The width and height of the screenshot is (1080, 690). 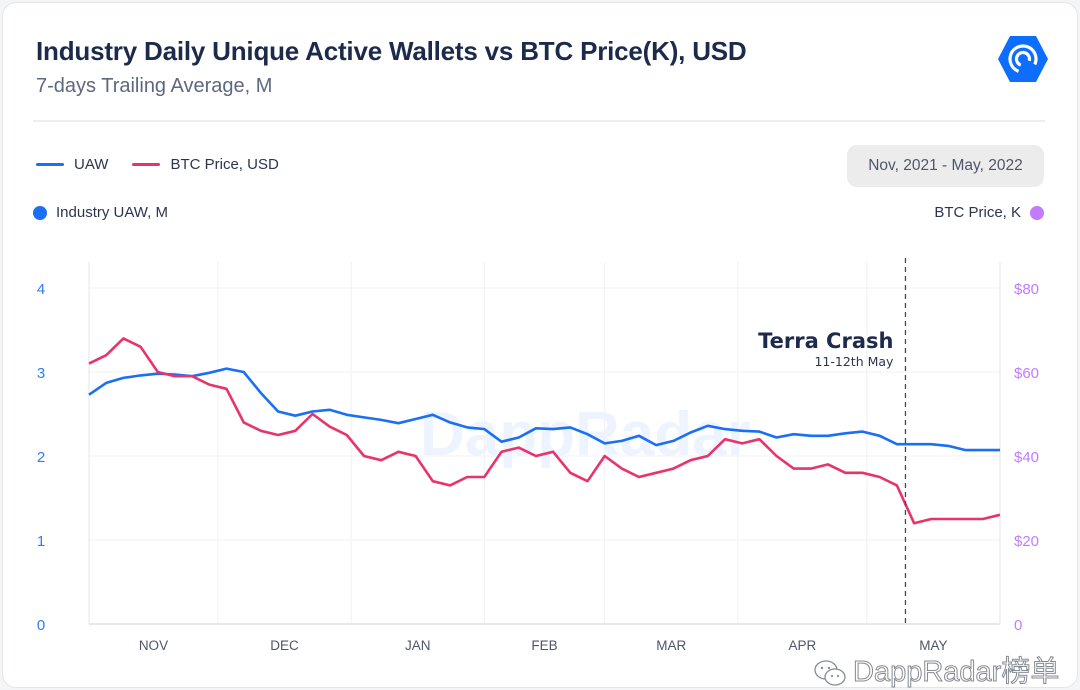 I want to click on btc-line-swatch-icon, so click(x=146, y=164).